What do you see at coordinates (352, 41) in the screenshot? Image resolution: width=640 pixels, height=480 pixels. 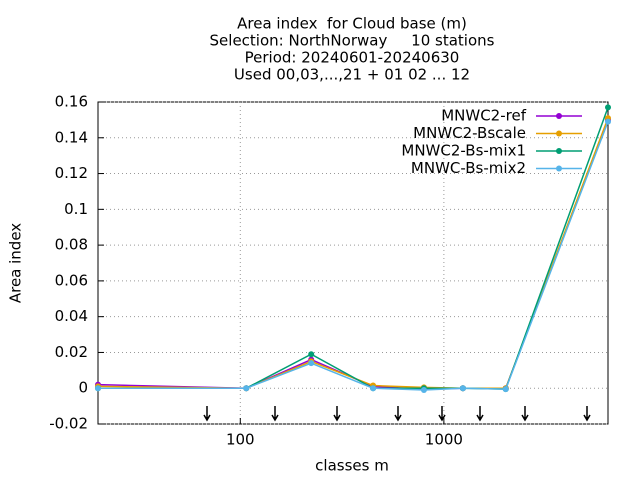 I see `chart-title: Selection: NorthNorway 10 stations` at bounding box center [352, 41].